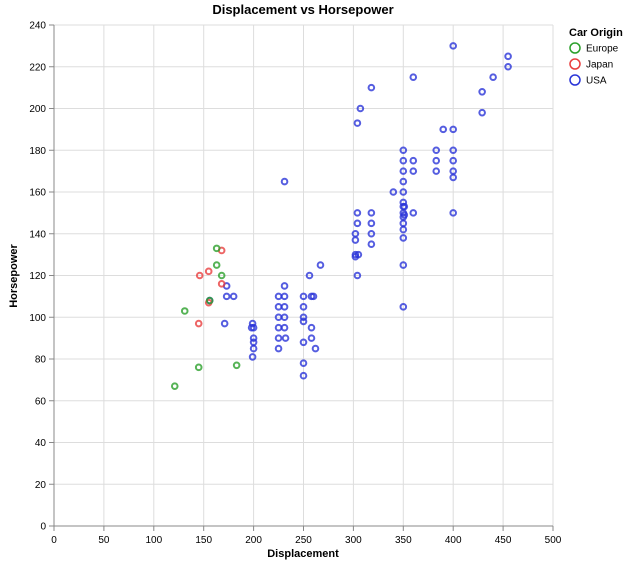 The height and width of the screenshot is (573, 639). What do you see at coordinates (303, 540) in the screenshot?
I see `x-tick-label: 250` at bounding box center [303, 540].